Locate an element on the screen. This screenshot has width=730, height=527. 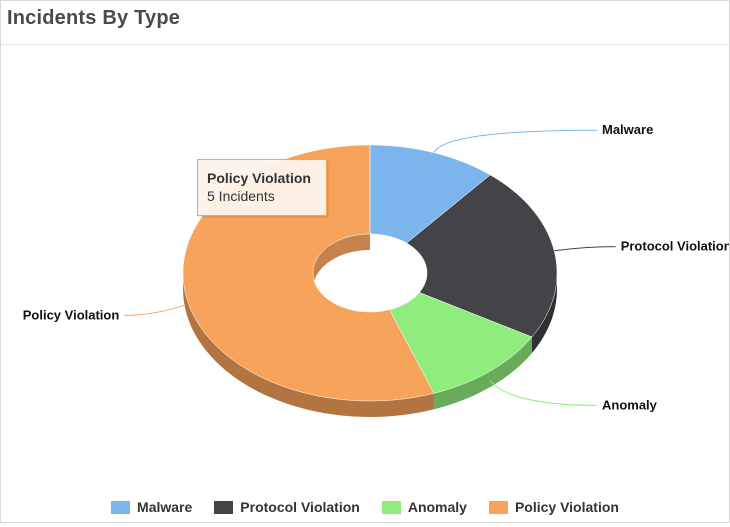
widget-header: Incidents By Type is located at coordinates (365, 23).